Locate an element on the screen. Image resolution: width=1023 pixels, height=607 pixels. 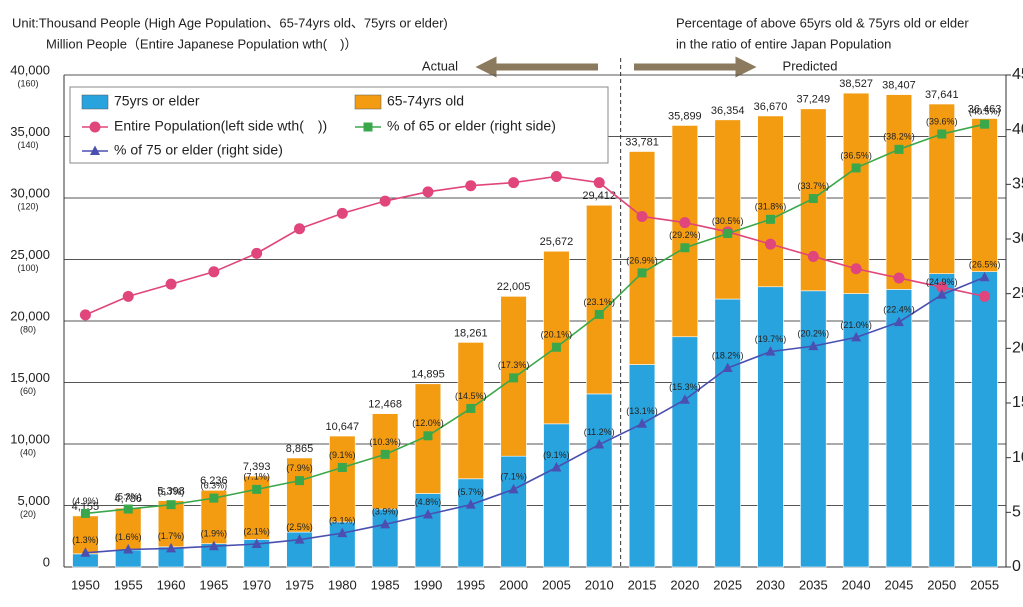
y2-tick-label: 30 is located at coordinates (1017, 238).